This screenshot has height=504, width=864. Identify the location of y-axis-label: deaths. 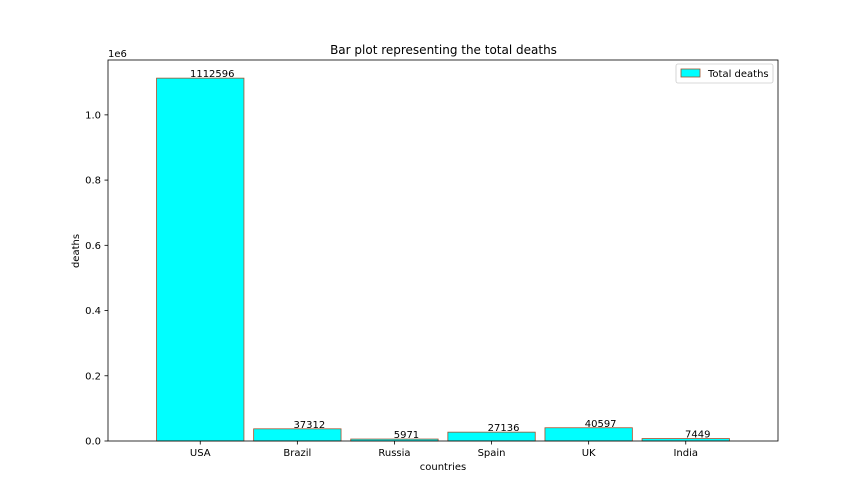
(76, 251).